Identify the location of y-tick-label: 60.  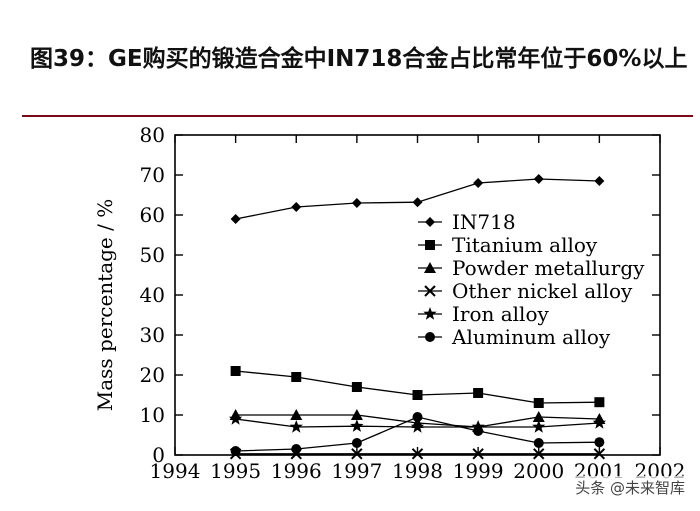
(152, 215).